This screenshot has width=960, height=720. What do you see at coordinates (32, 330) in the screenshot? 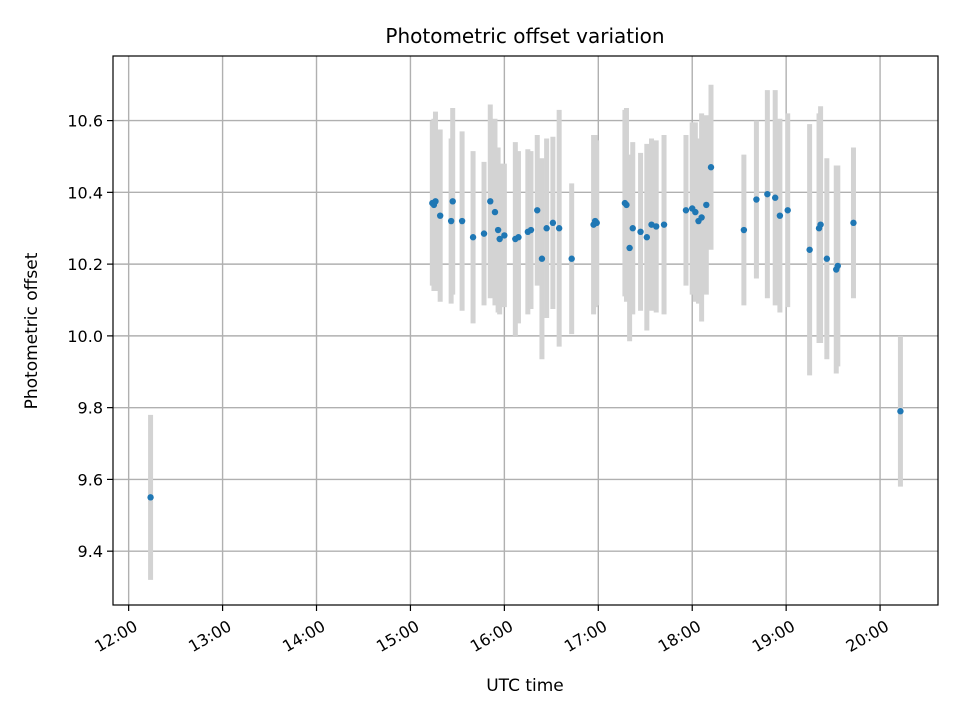
I see `y-axis-label: Photometric offset` at bounding box center [32, 330].